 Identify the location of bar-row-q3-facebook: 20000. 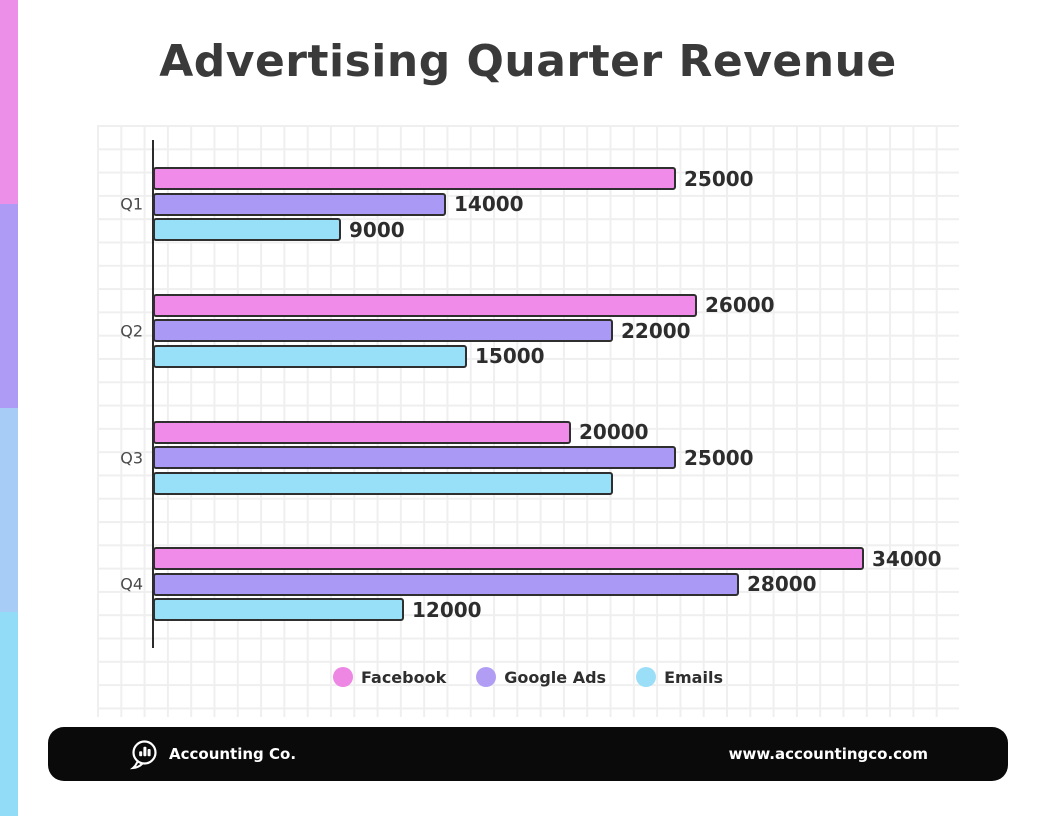
(401, 432).